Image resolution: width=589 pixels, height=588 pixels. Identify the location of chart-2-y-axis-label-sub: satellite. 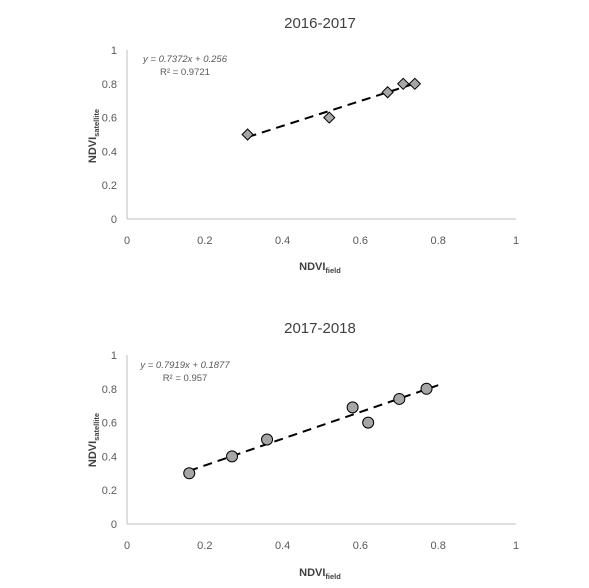
(96, 427).